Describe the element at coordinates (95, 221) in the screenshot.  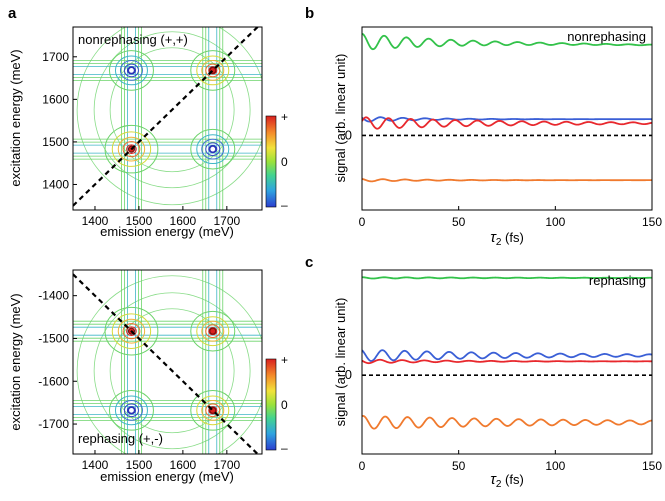
I see `nonrephasing-2d-xtick-label: 1400` at that location.